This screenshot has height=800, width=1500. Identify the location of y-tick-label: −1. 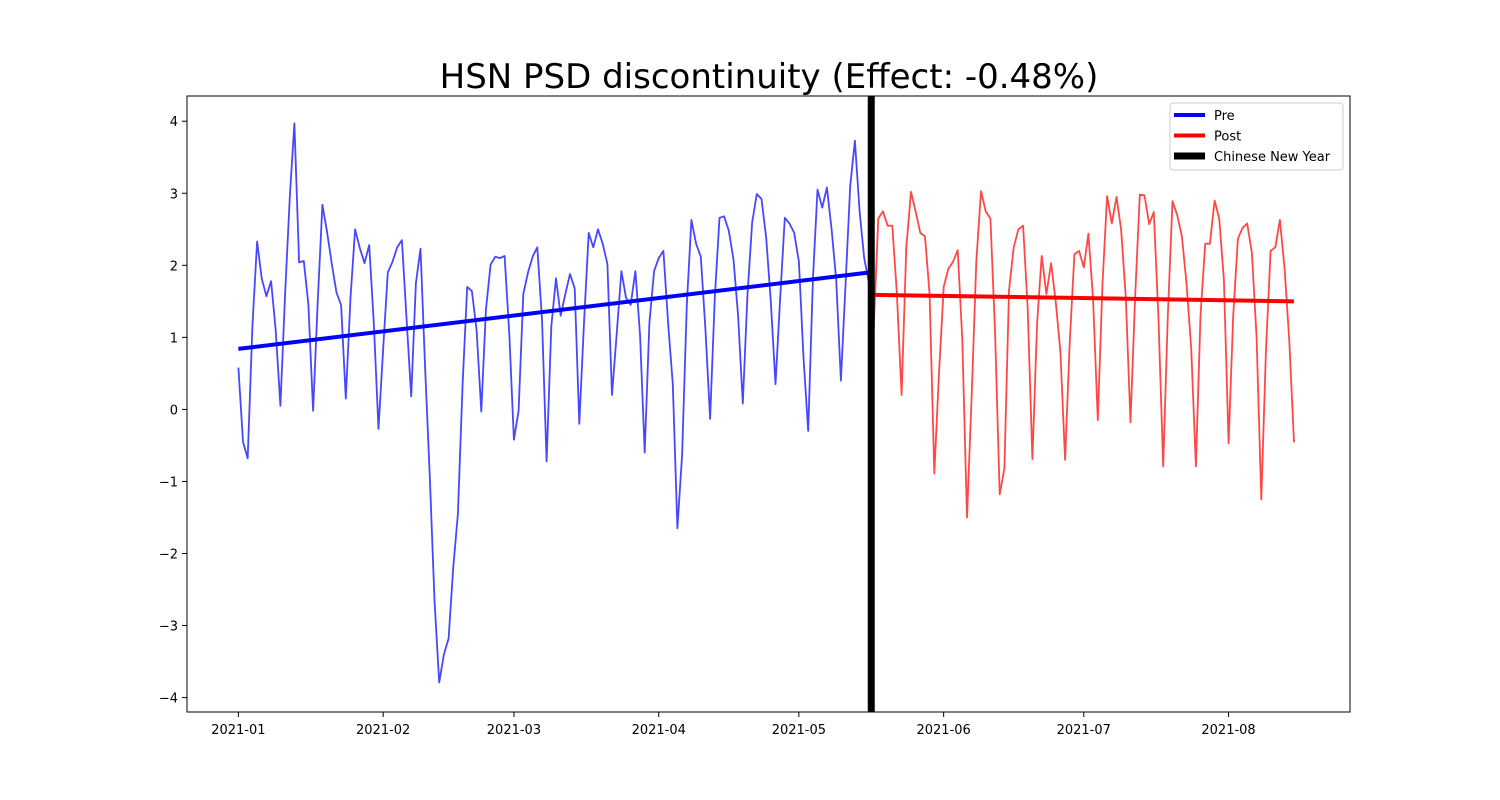
(168, 482).